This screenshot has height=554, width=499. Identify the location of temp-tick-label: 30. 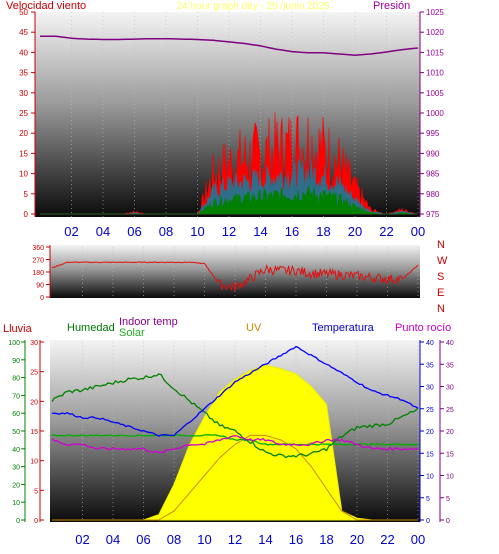
(430, 388).